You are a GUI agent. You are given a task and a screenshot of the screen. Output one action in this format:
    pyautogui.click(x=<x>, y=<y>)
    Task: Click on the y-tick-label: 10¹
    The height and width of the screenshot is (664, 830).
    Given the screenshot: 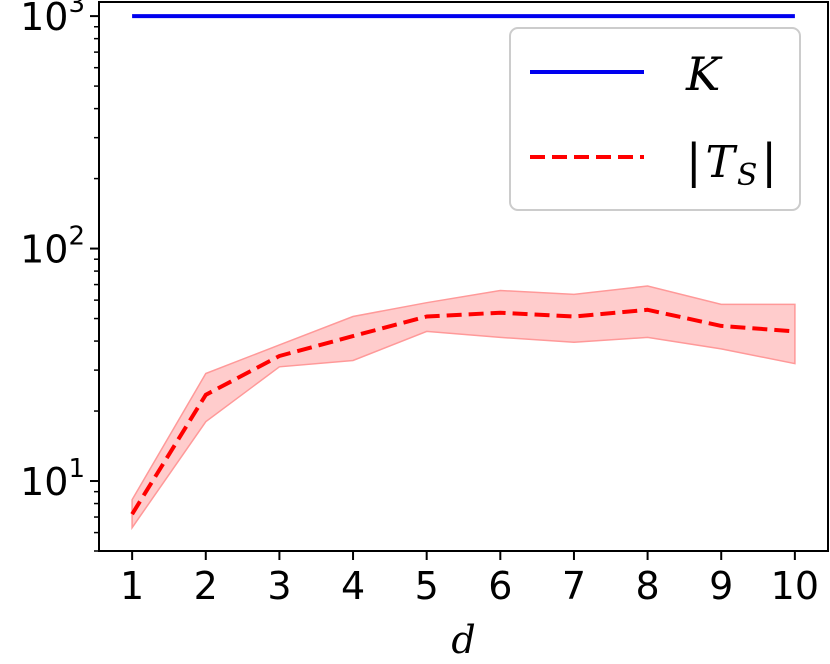 What is the action you would take?
    pyautogui.click(x=52, y=479)
    